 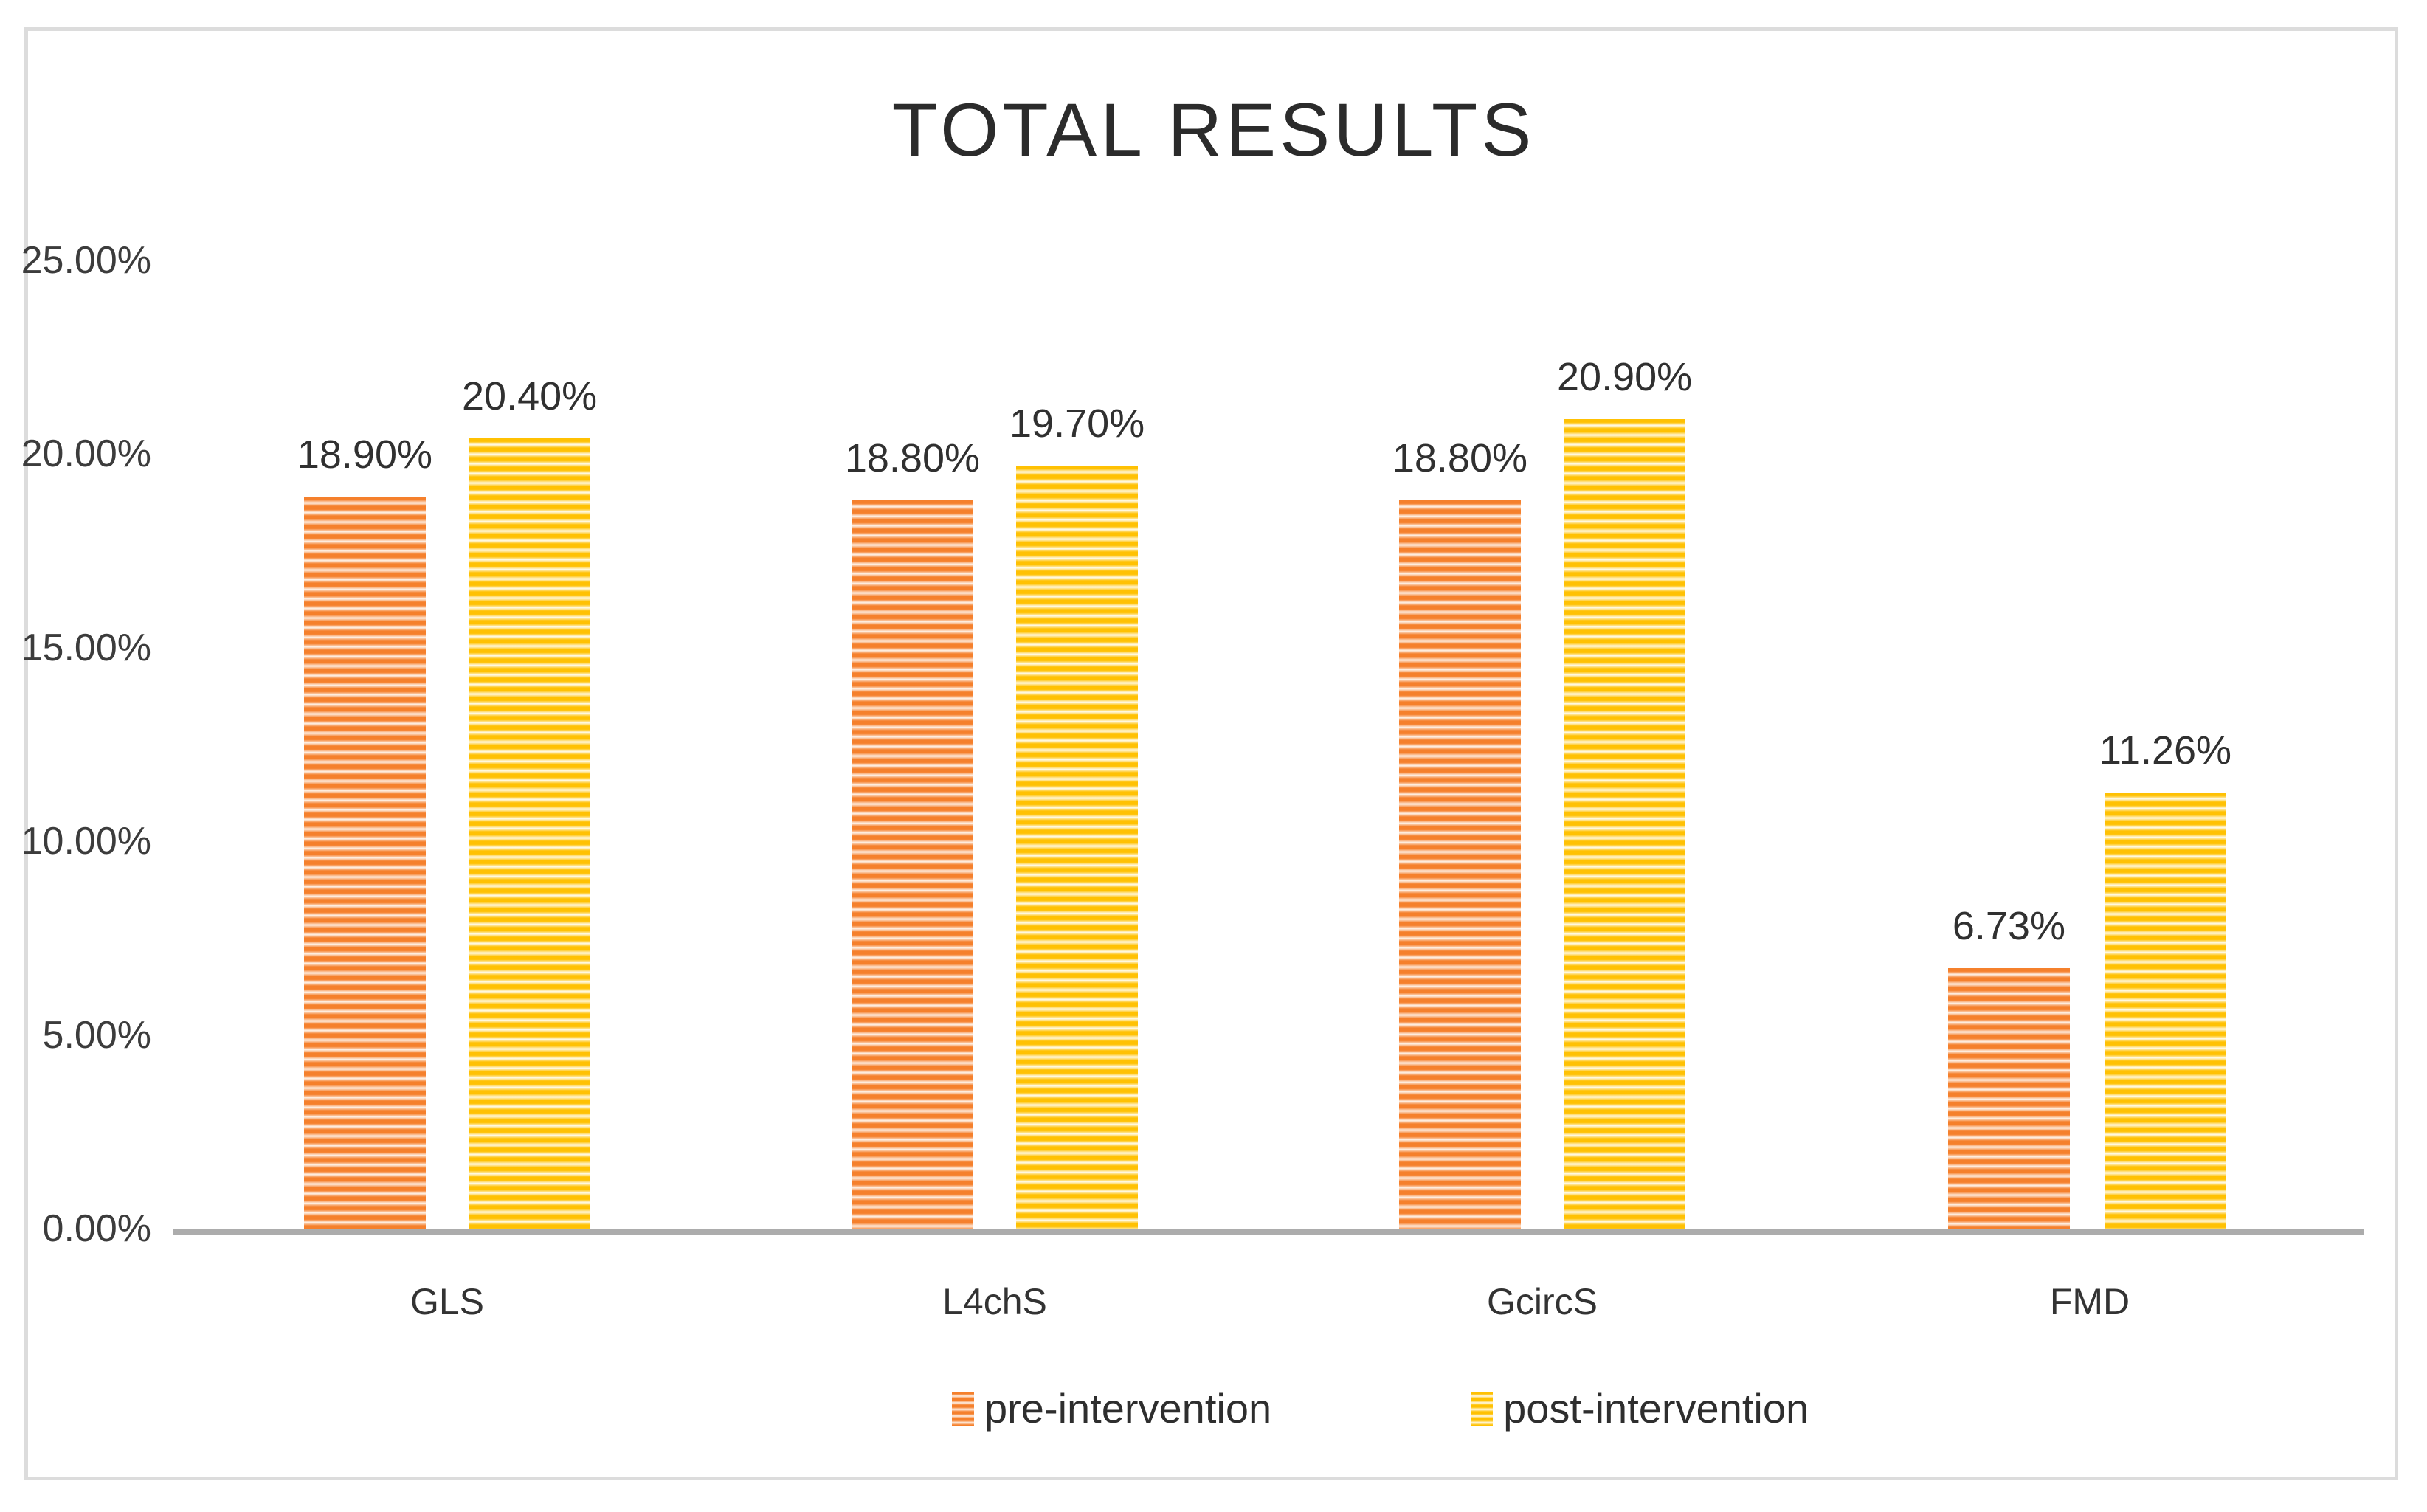 I want to click on bar-unit: 6.73%, so click(x=2008, y=745).